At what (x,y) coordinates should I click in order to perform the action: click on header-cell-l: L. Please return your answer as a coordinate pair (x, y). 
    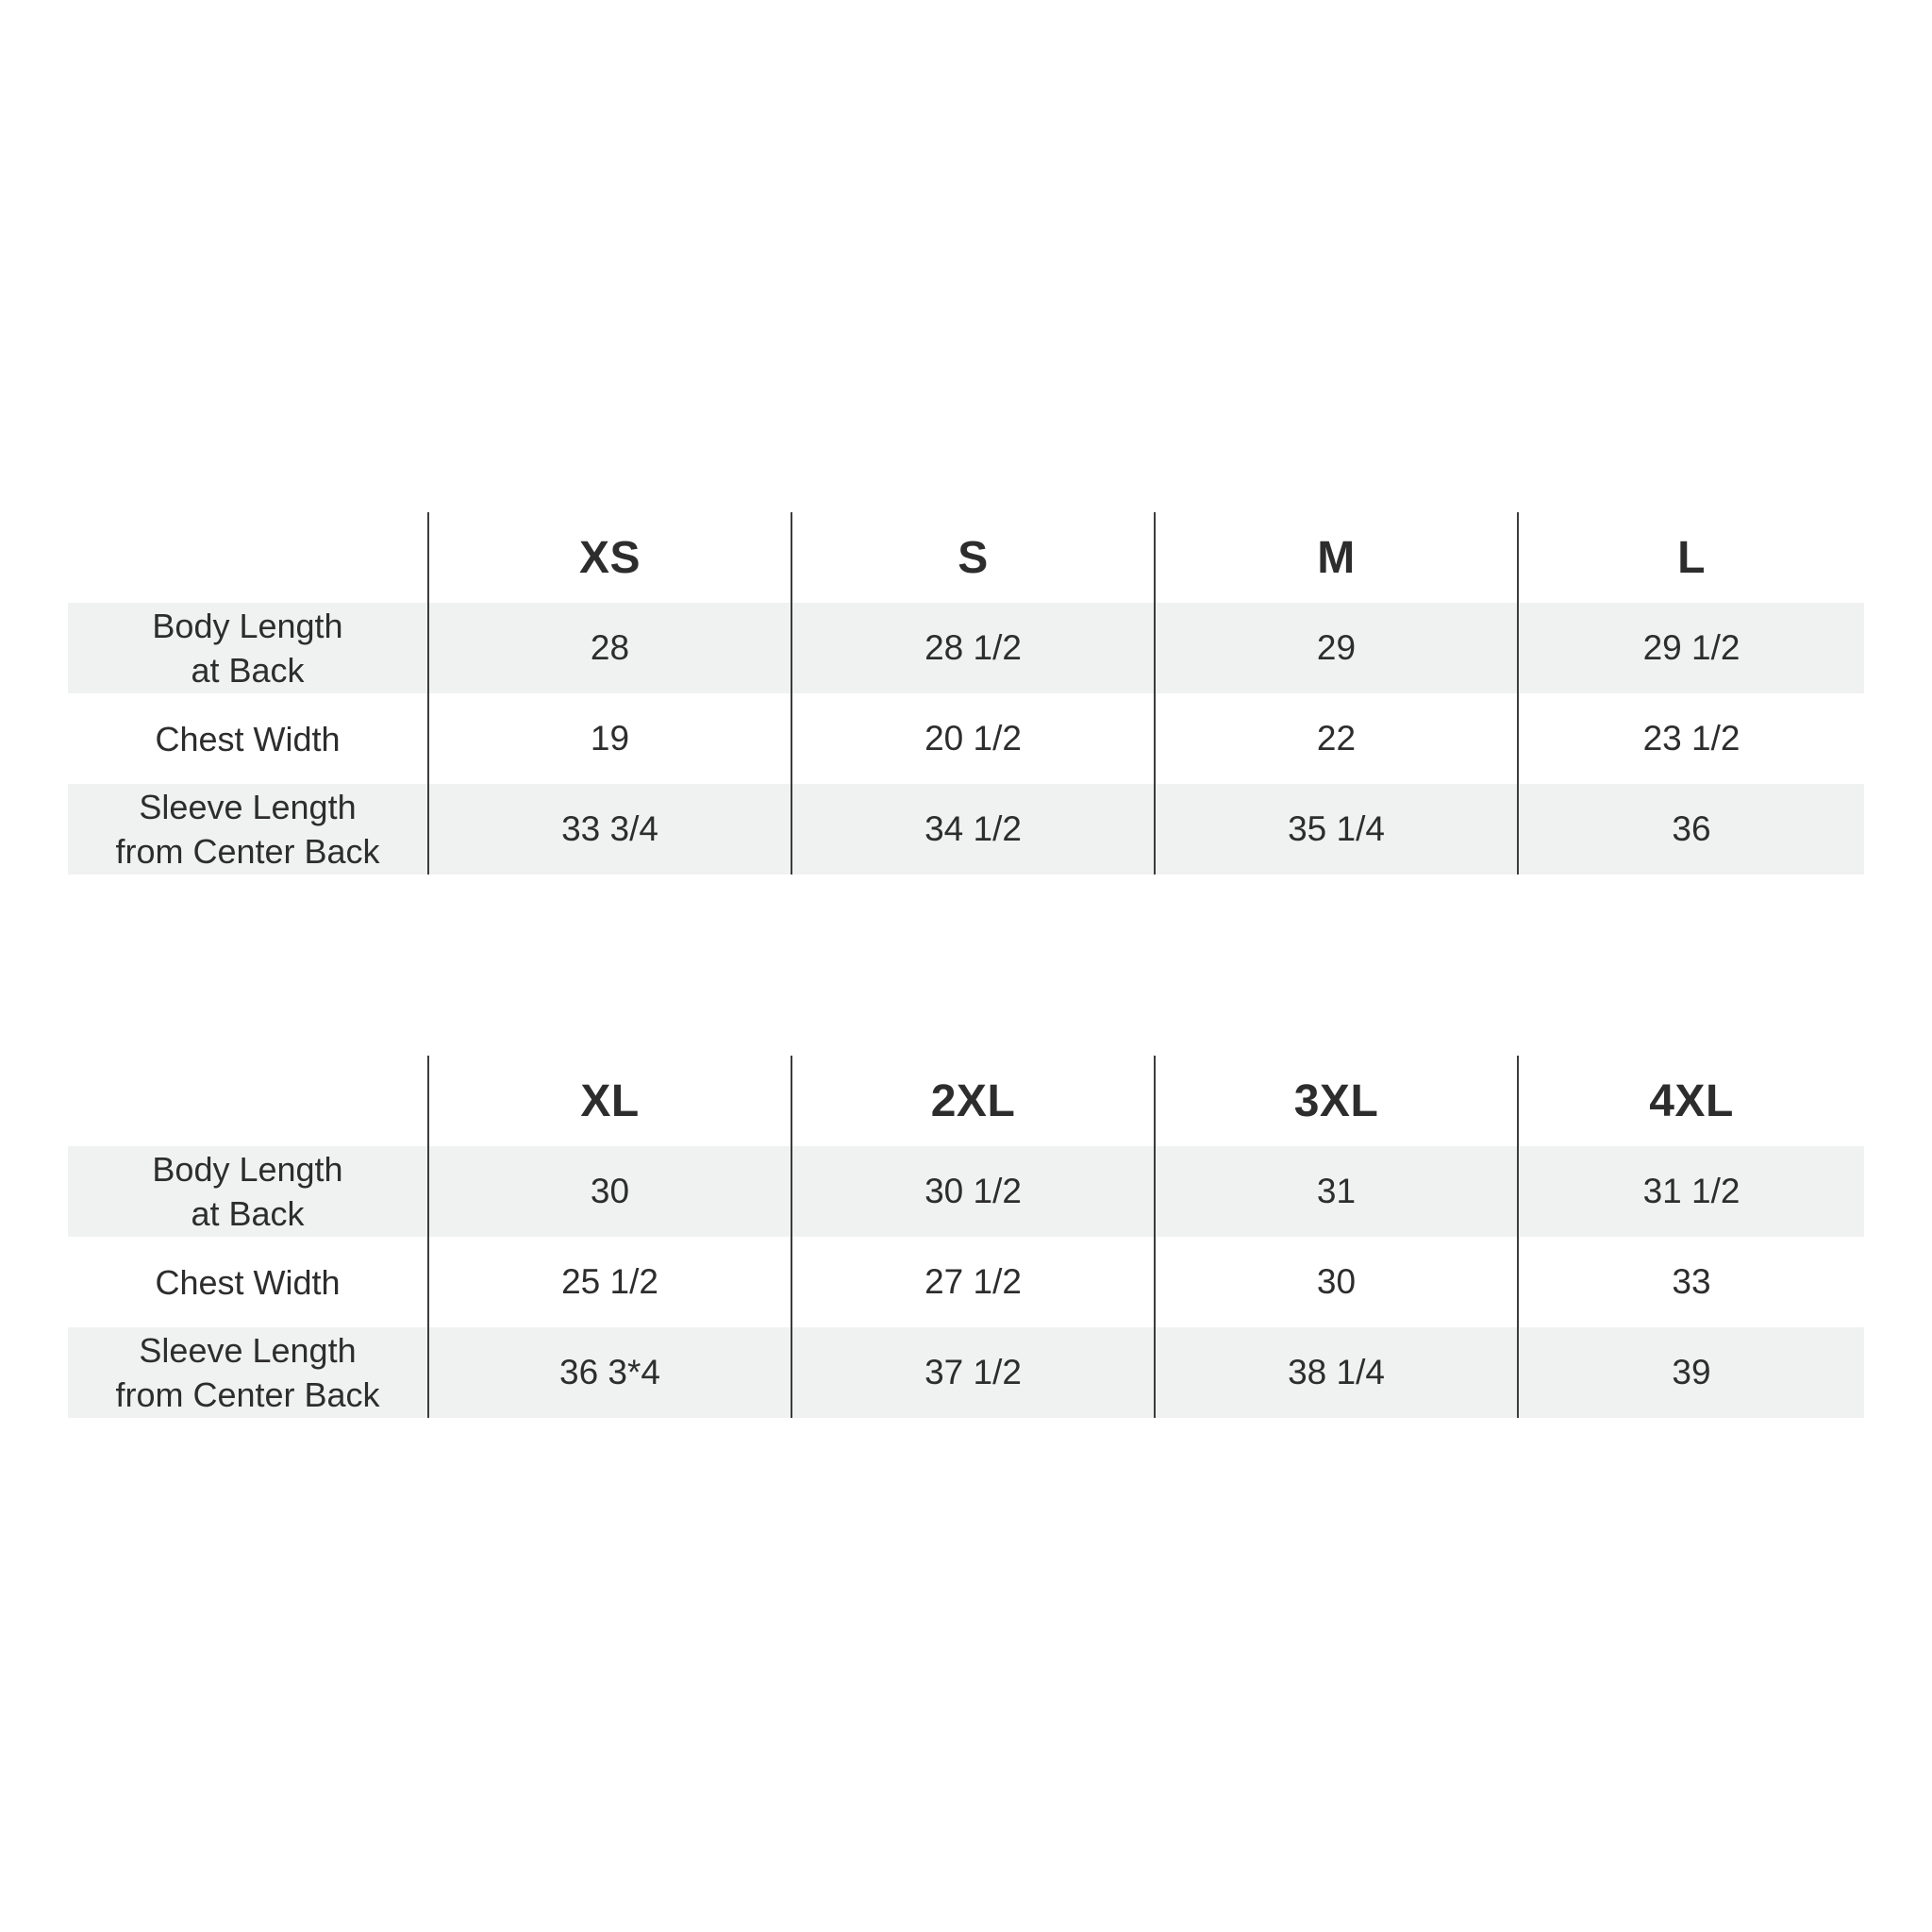
    Looking at the image, I should click on (1691, 557).